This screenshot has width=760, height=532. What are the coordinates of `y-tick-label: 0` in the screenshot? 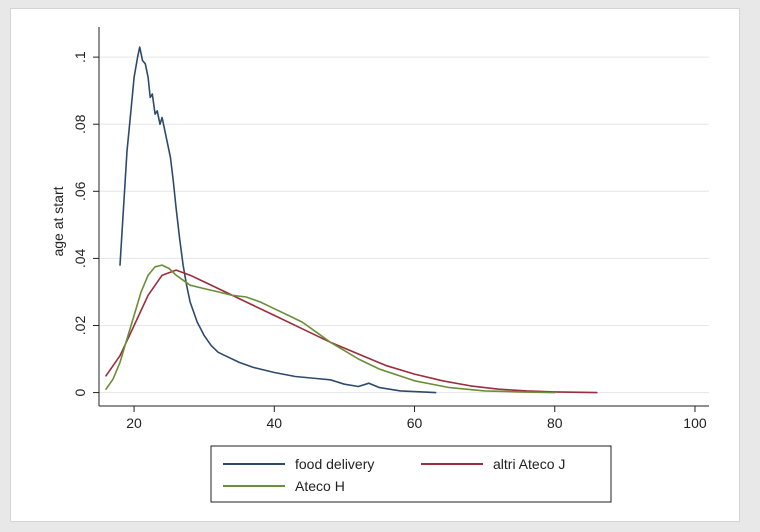 It's located at (80, 392).